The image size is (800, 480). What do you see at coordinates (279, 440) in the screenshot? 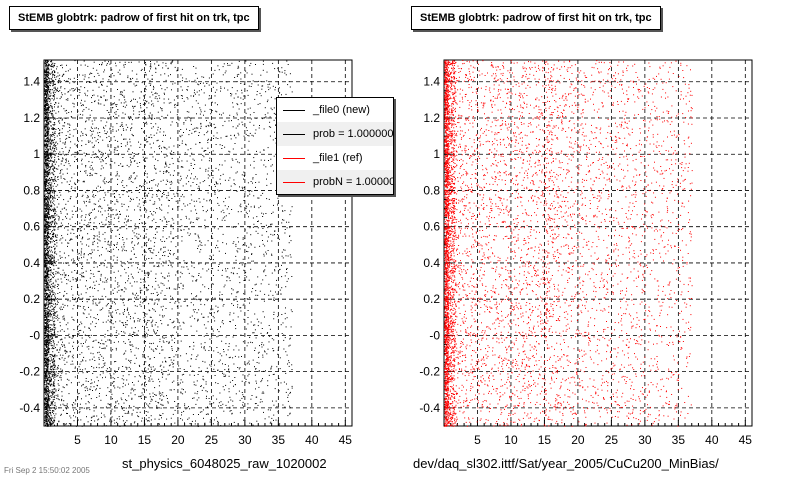
I see `left-tick-label-x-6: 35` at bounding box center [279, 440].